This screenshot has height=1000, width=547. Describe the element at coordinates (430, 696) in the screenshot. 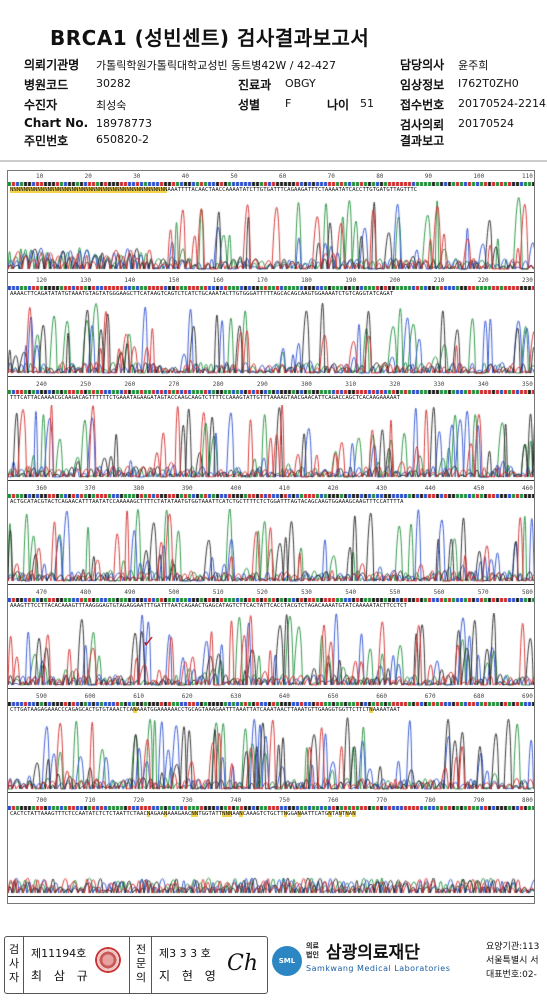

I see `ruler-tick-label: 670` at that location.